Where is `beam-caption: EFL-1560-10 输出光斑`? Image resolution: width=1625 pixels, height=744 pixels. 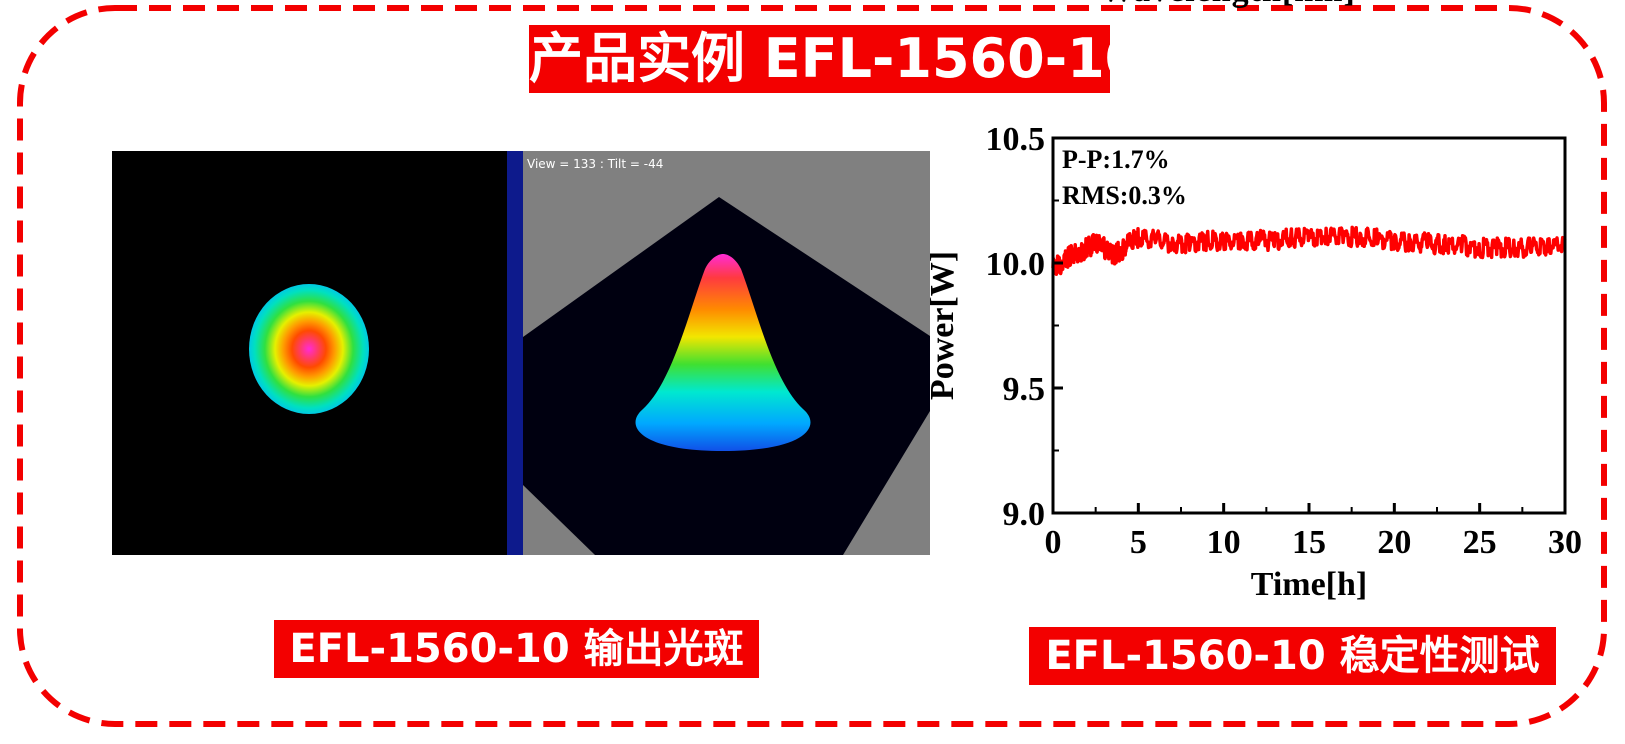
beam-caption: EFL-1560-10 输出光斑 is located at coordinates (516, 649).